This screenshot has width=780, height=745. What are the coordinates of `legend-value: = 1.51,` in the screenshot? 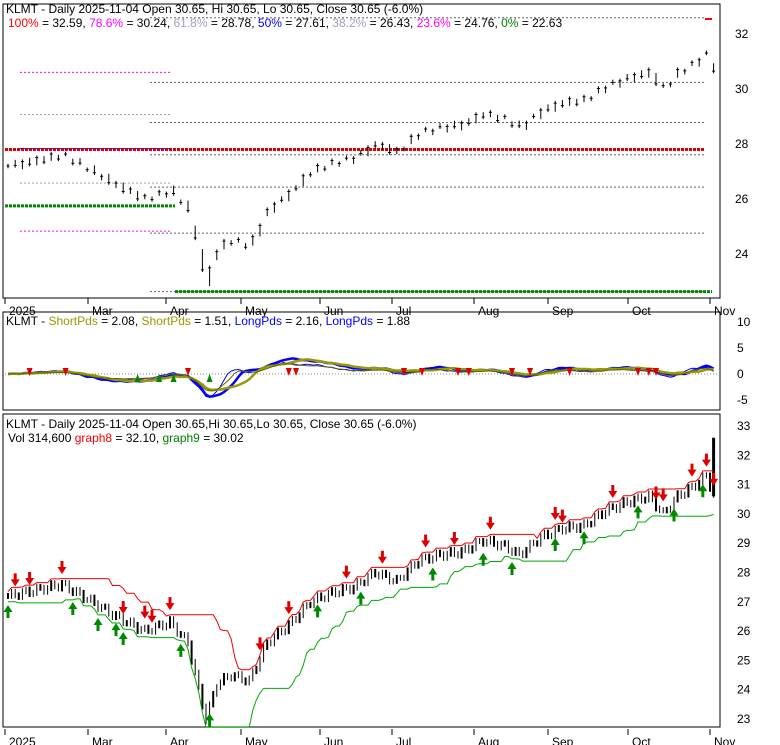 It's located at (213, 321).